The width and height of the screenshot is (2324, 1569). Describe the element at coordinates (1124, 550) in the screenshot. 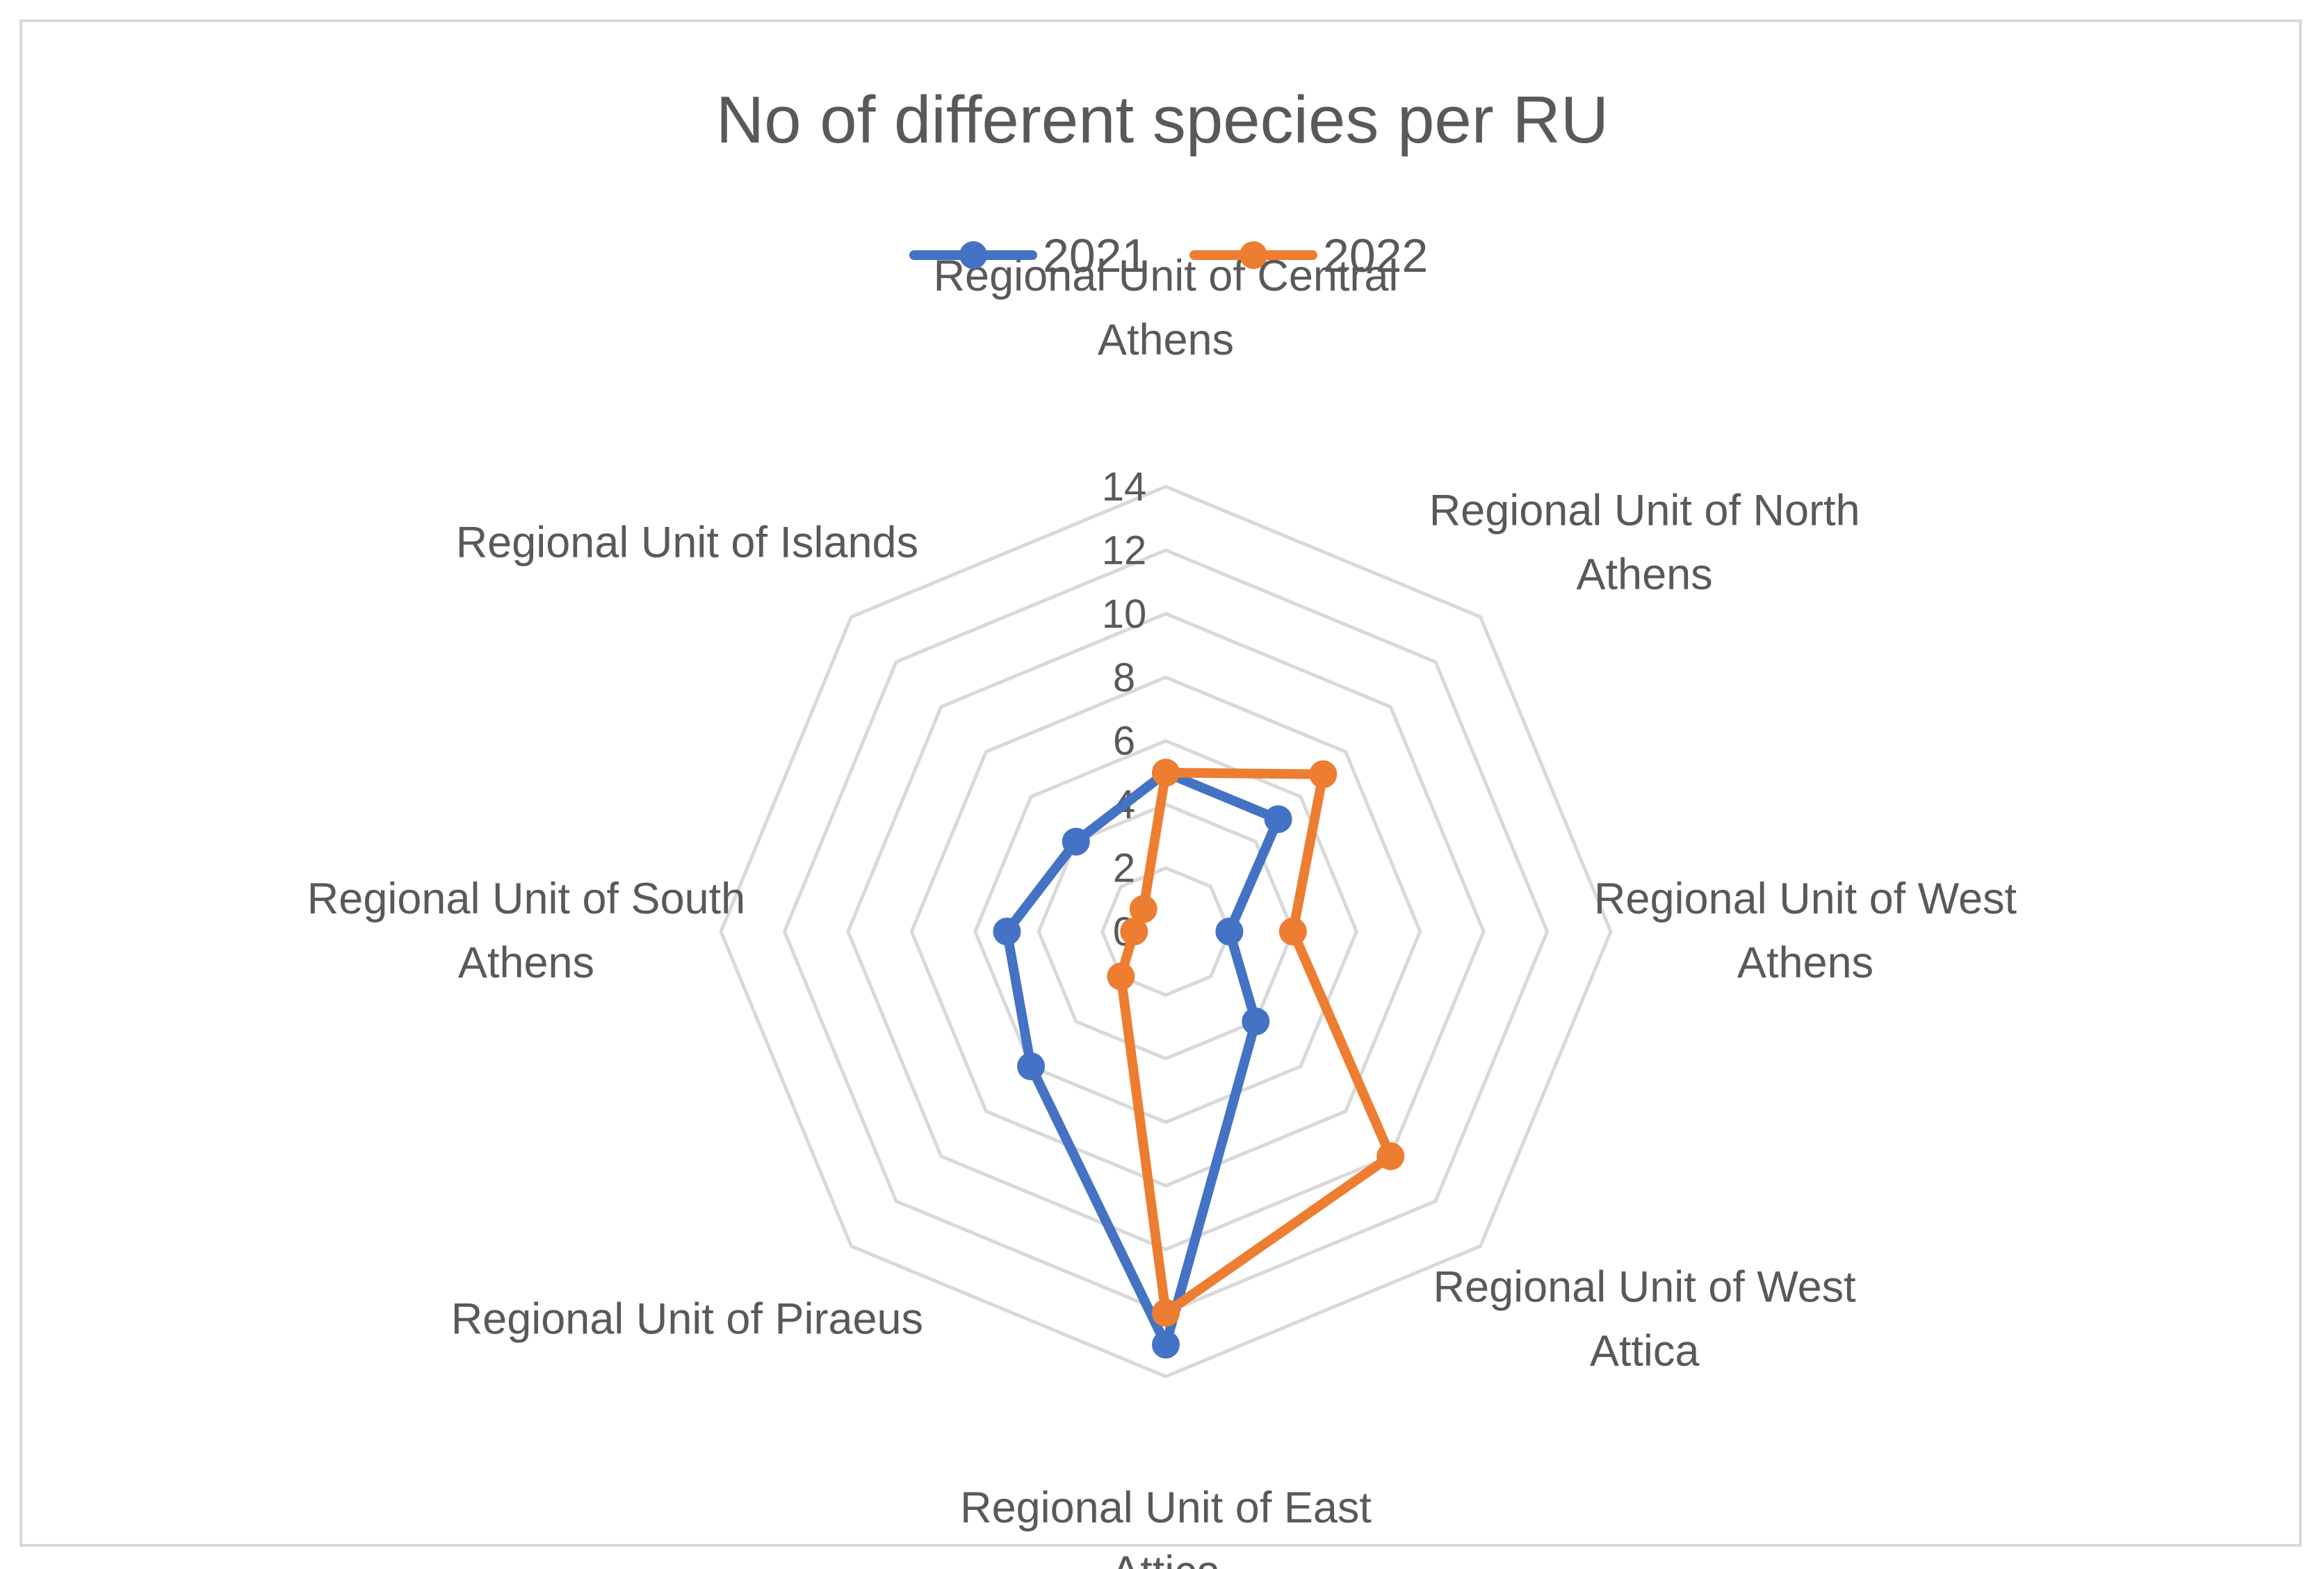

I see `radial-tick-label: 12` at that location.